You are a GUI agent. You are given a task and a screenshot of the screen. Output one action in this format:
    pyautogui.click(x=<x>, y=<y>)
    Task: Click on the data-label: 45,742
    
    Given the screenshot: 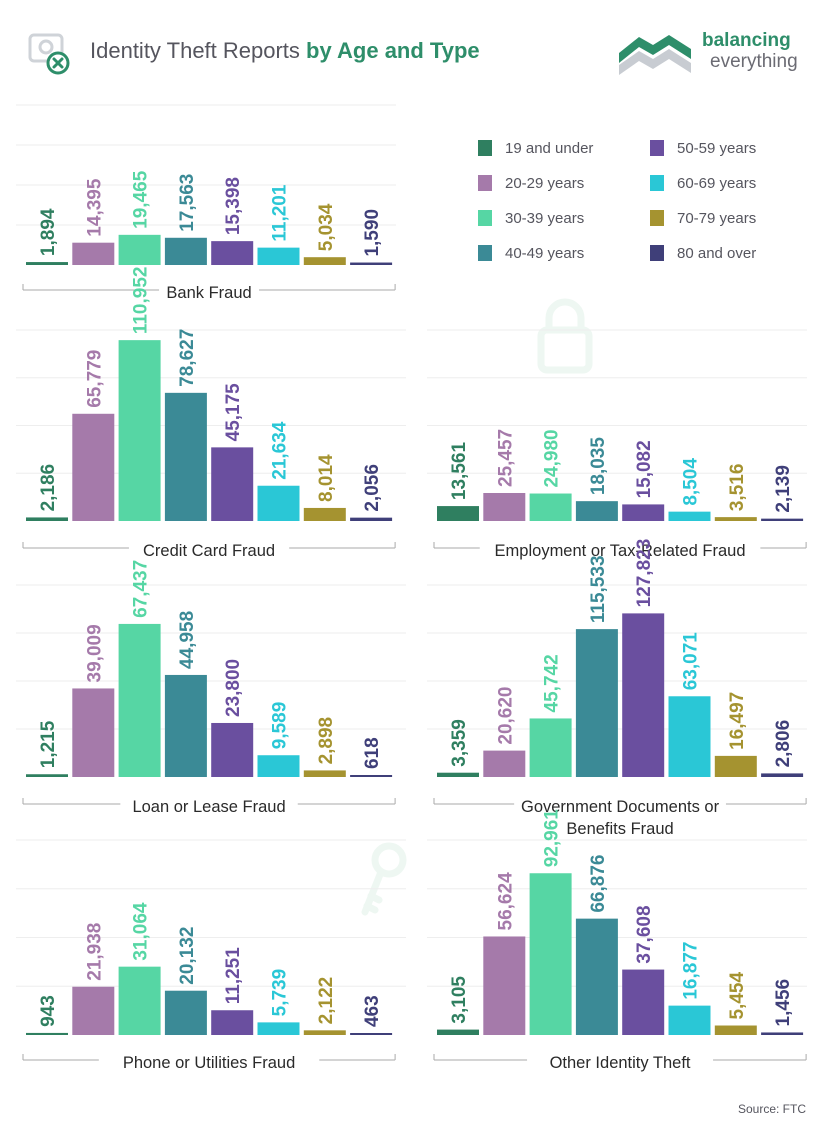 What is the action you would take?
    pyautogui.click(x=552, y=683)
    